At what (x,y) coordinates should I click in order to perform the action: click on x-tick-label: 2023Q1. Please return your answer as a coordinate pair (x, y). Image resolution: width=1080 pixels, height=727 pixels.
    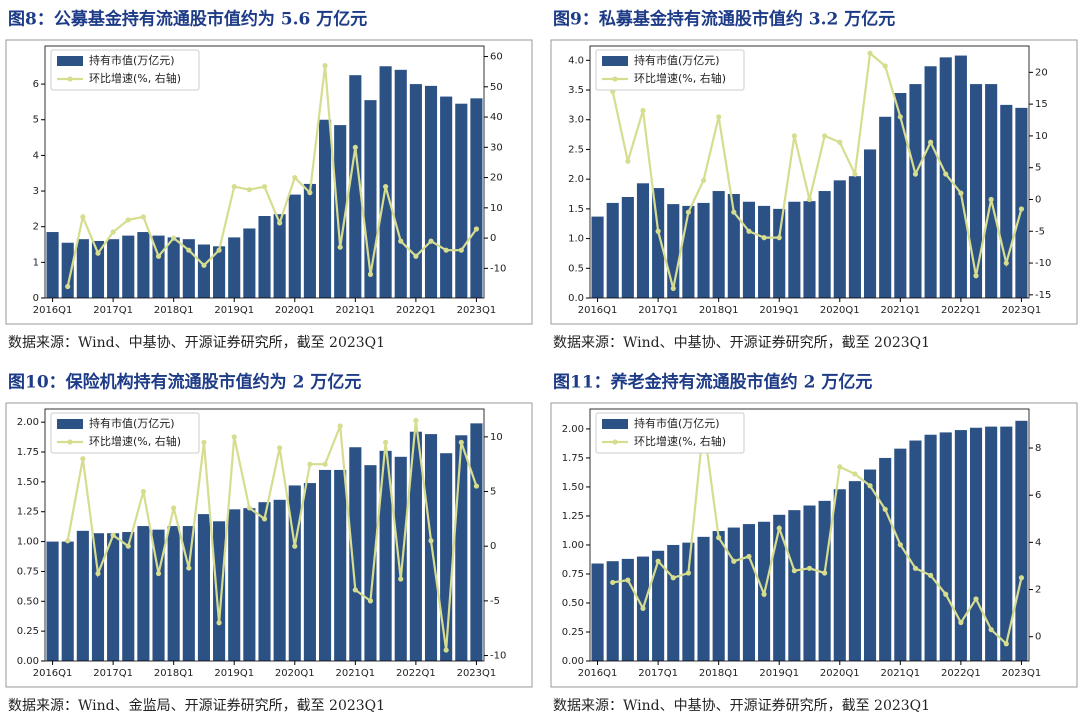
    Looking at the image, I should click on (477, 310).